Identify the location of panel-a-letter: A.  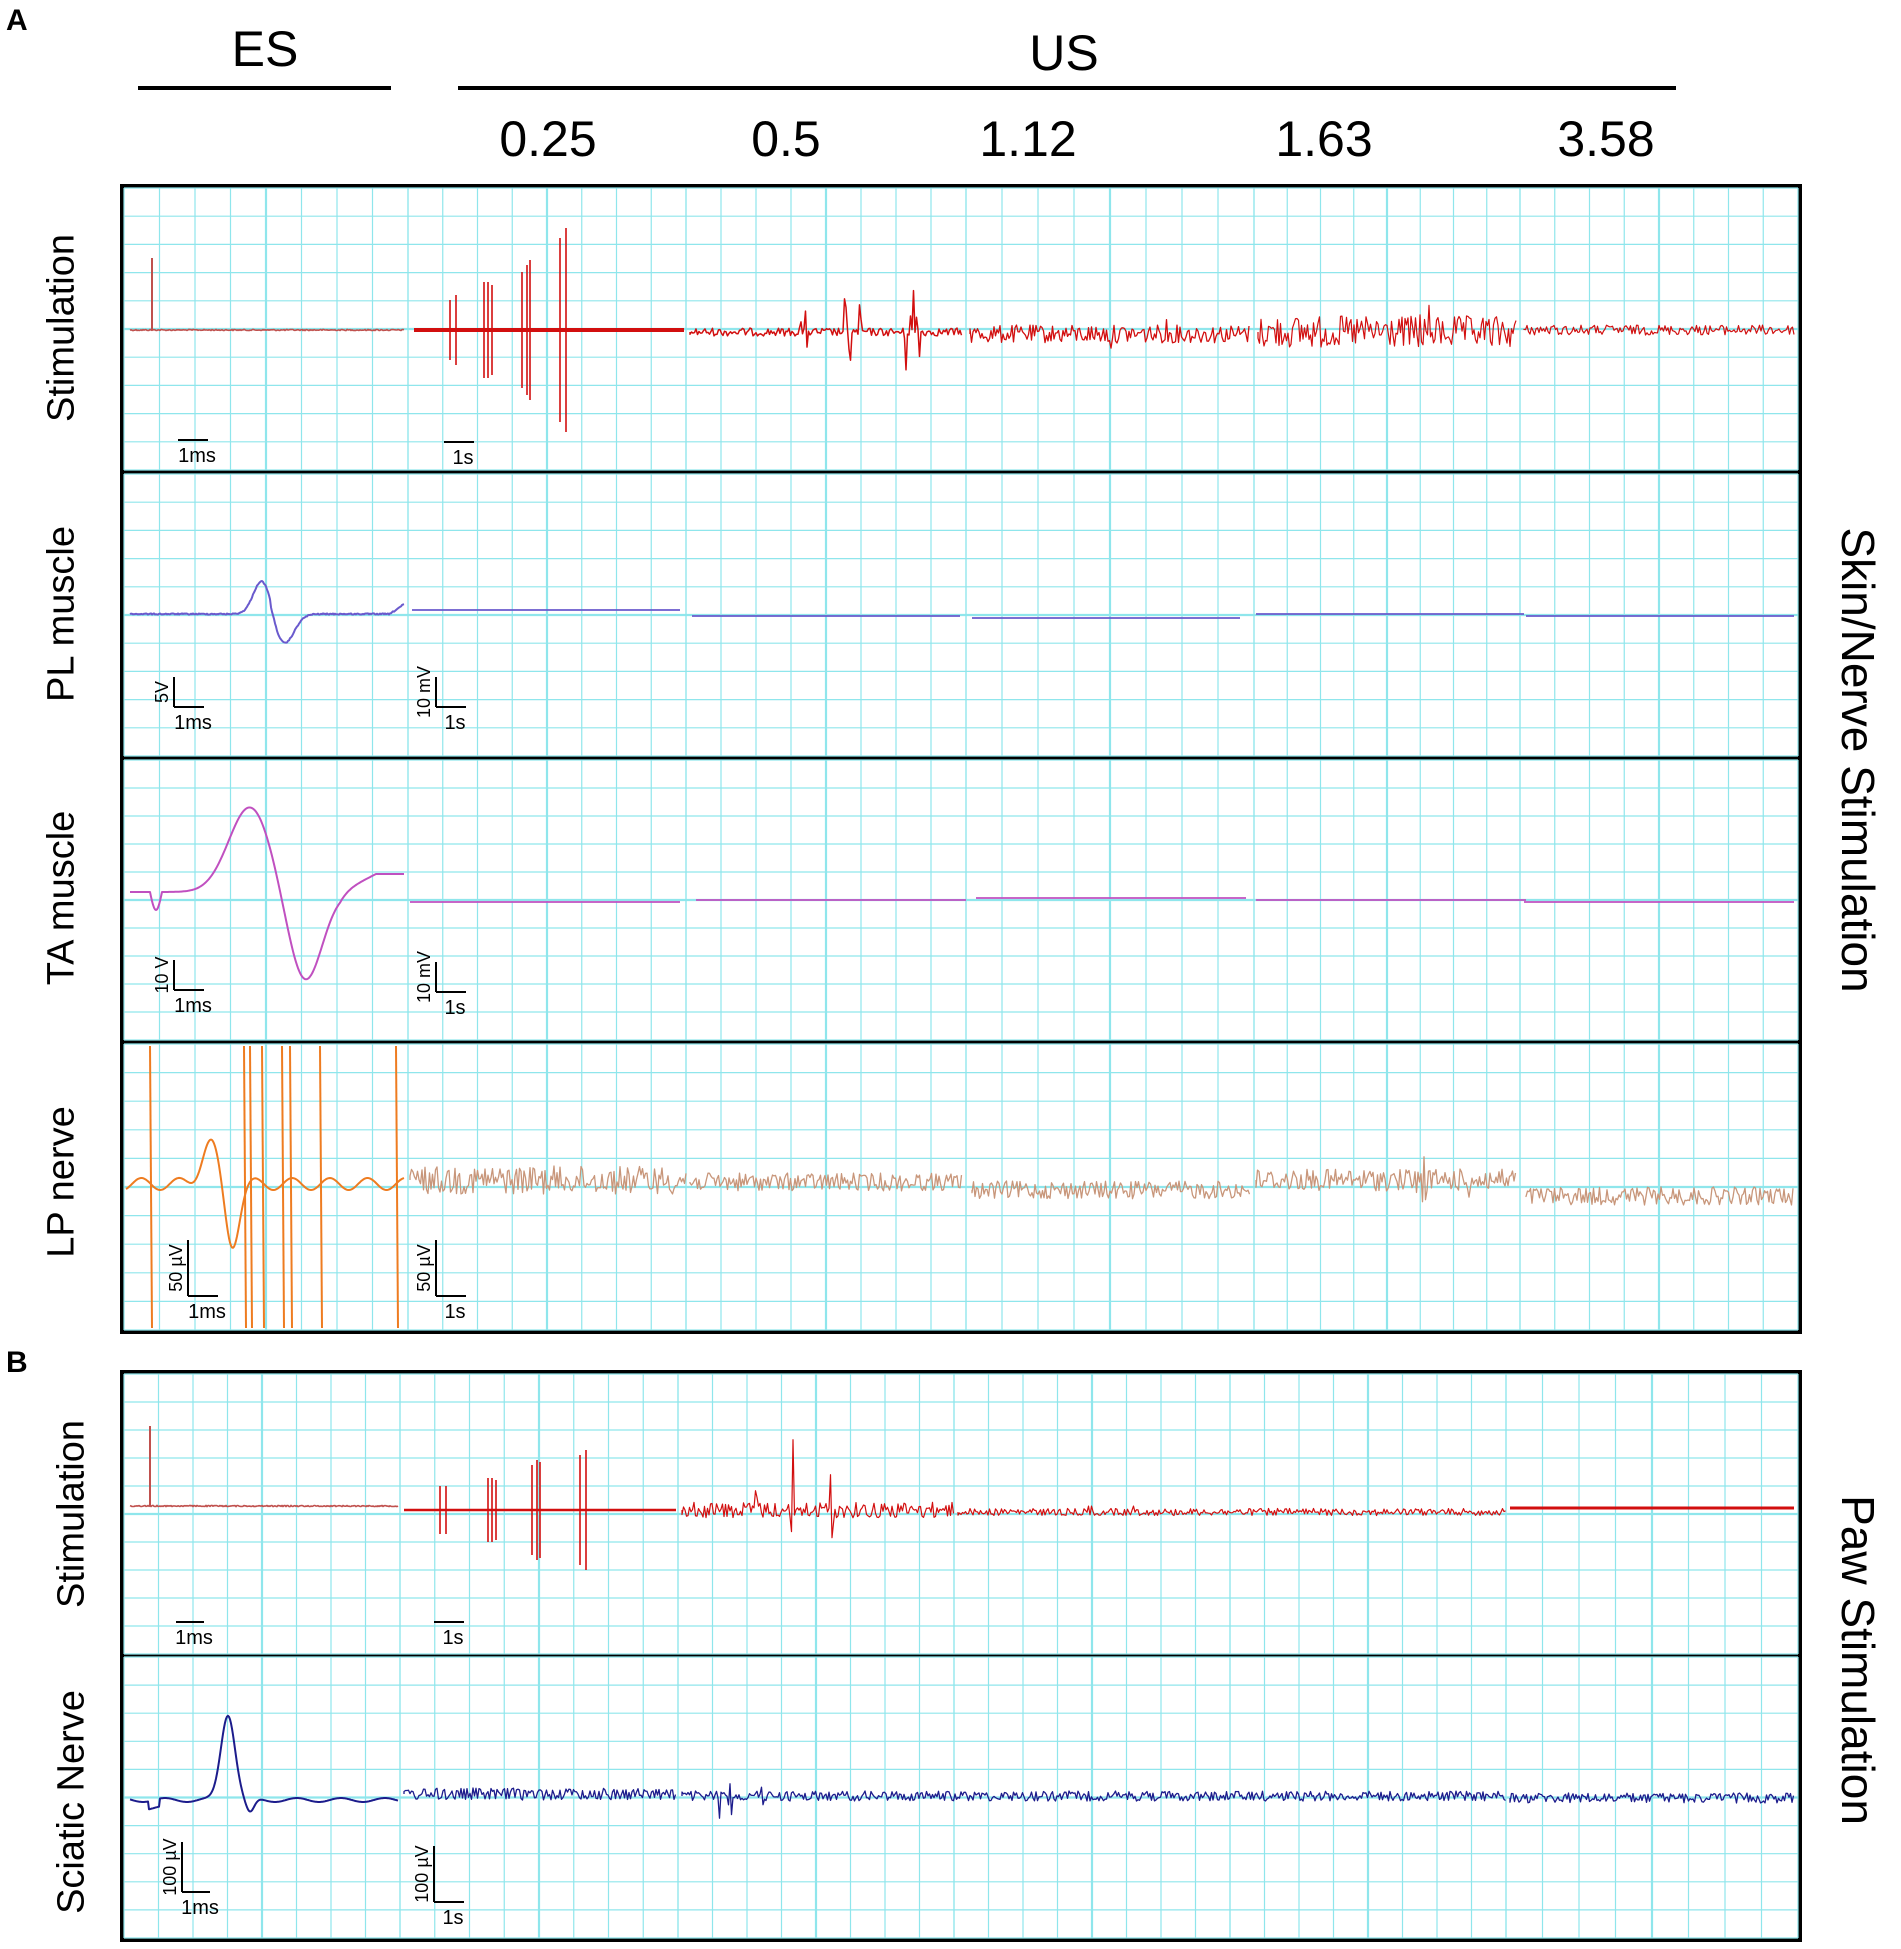
(17, 20).